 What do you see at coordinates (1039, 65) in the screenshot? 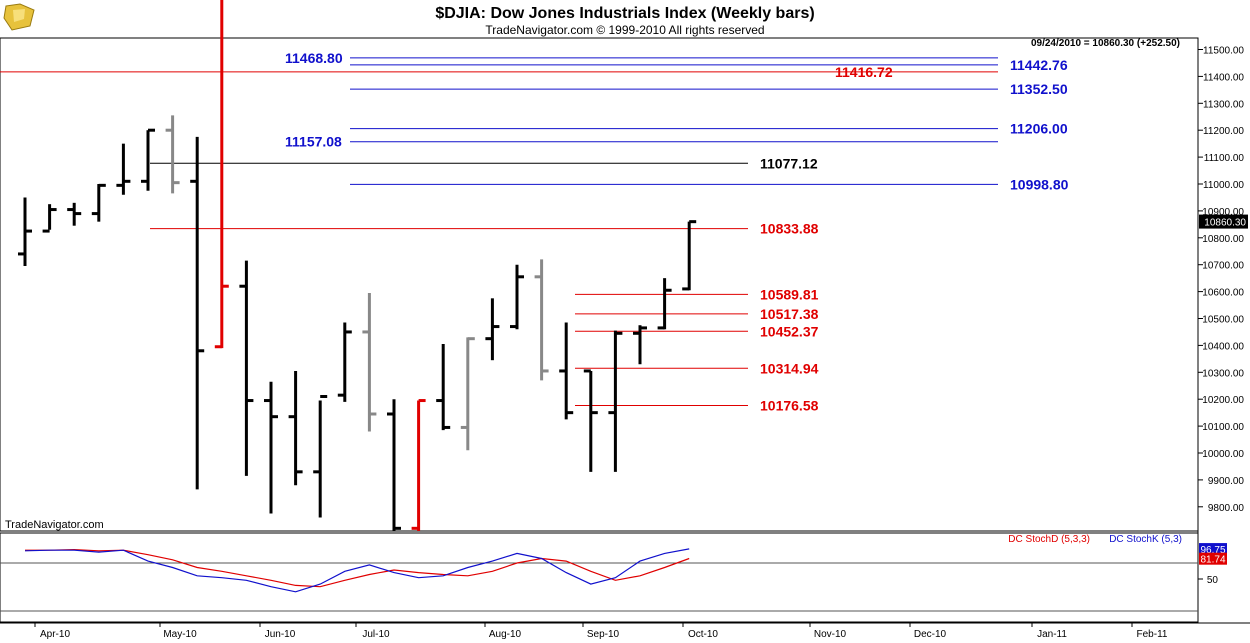
I see `level-label: 11442.76` at bounding box center [1039, 65].